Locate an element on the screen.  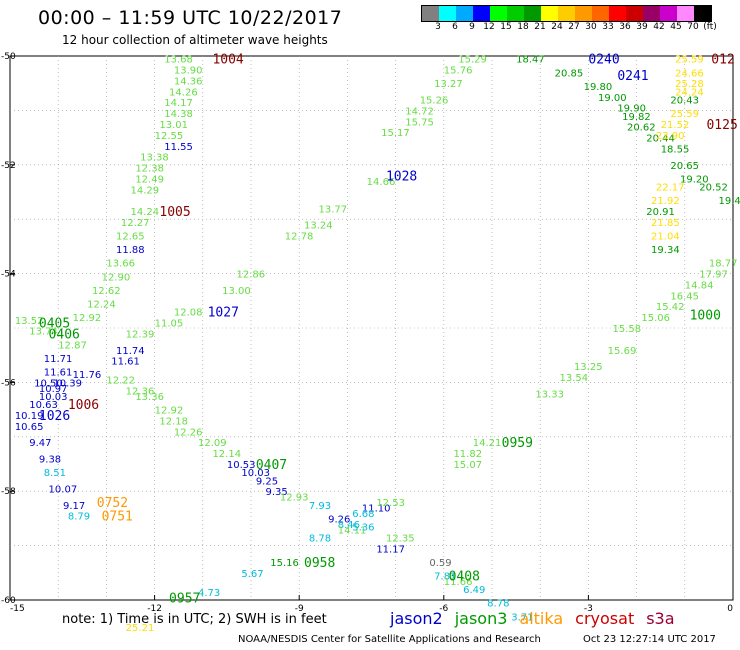
wave-reading: 13.77 is located at coordinates (332, 209).